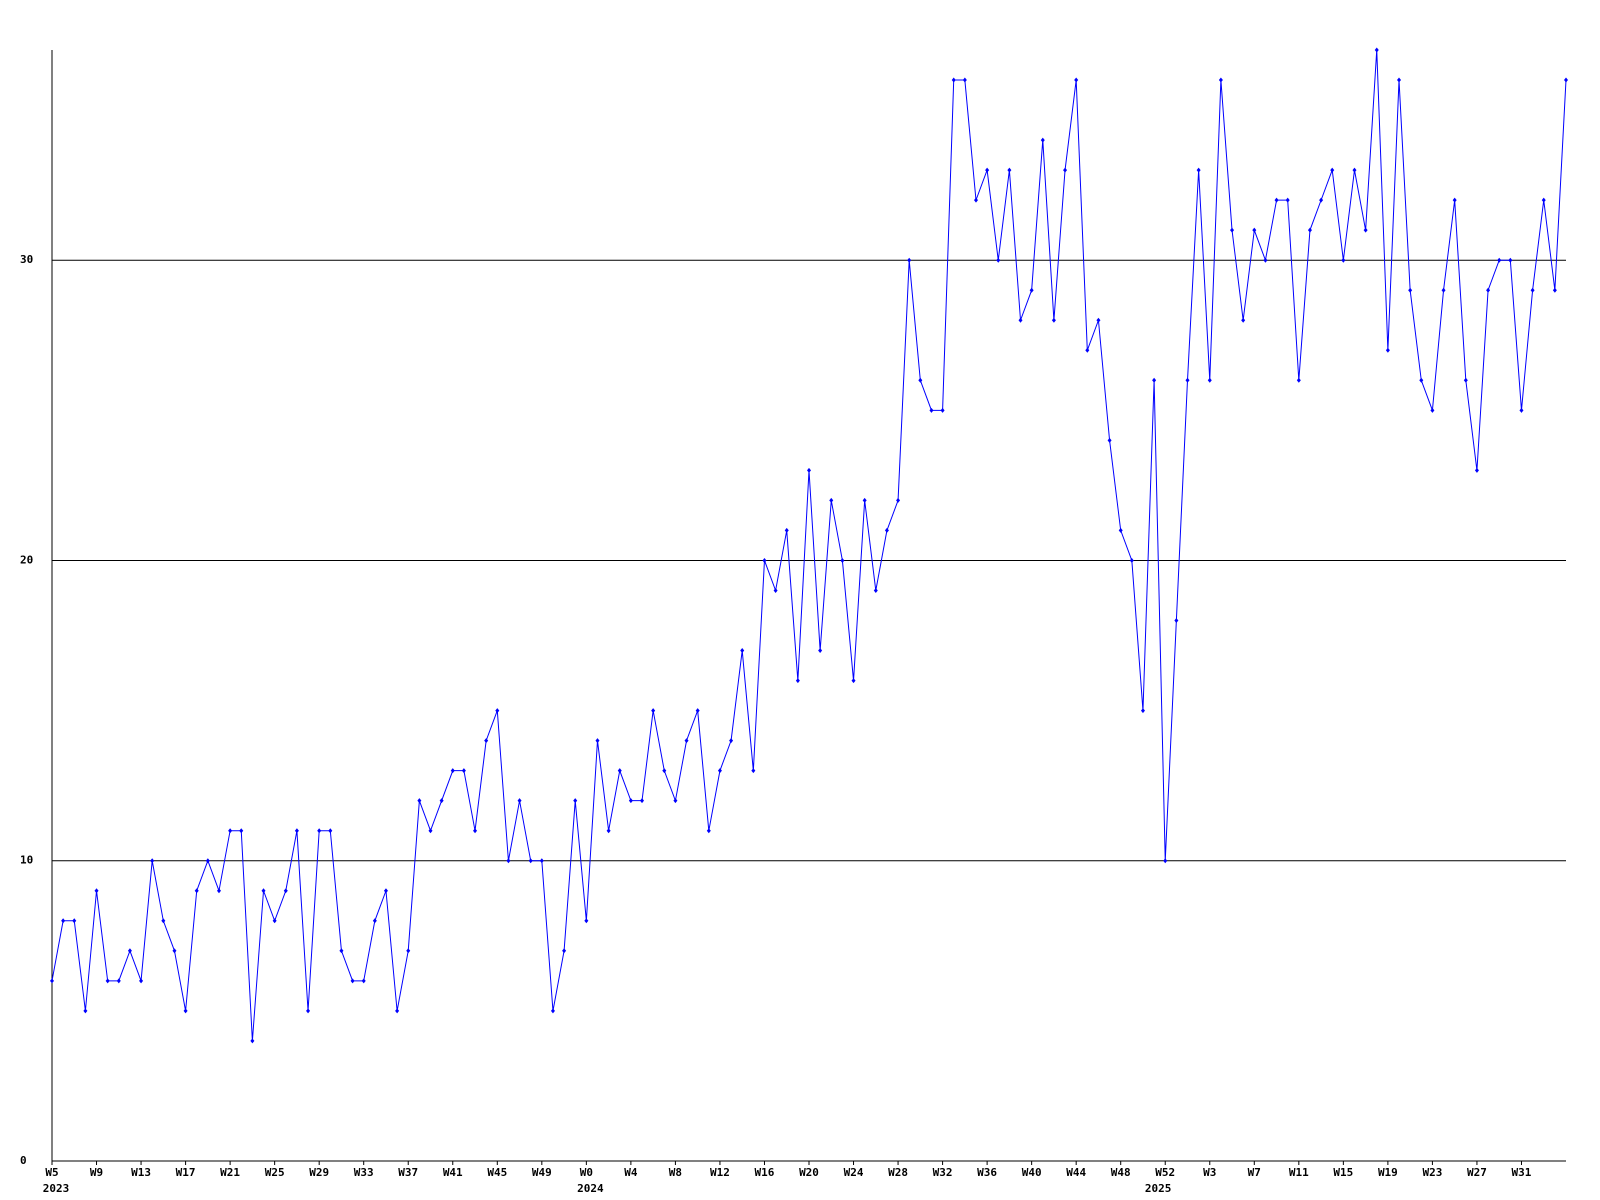 The height and width of the screenshot is (1200, 1600). Describe the element at coordinates (1209, 1172) in the screenshot. I see `x-tick-label: W3` at that location.